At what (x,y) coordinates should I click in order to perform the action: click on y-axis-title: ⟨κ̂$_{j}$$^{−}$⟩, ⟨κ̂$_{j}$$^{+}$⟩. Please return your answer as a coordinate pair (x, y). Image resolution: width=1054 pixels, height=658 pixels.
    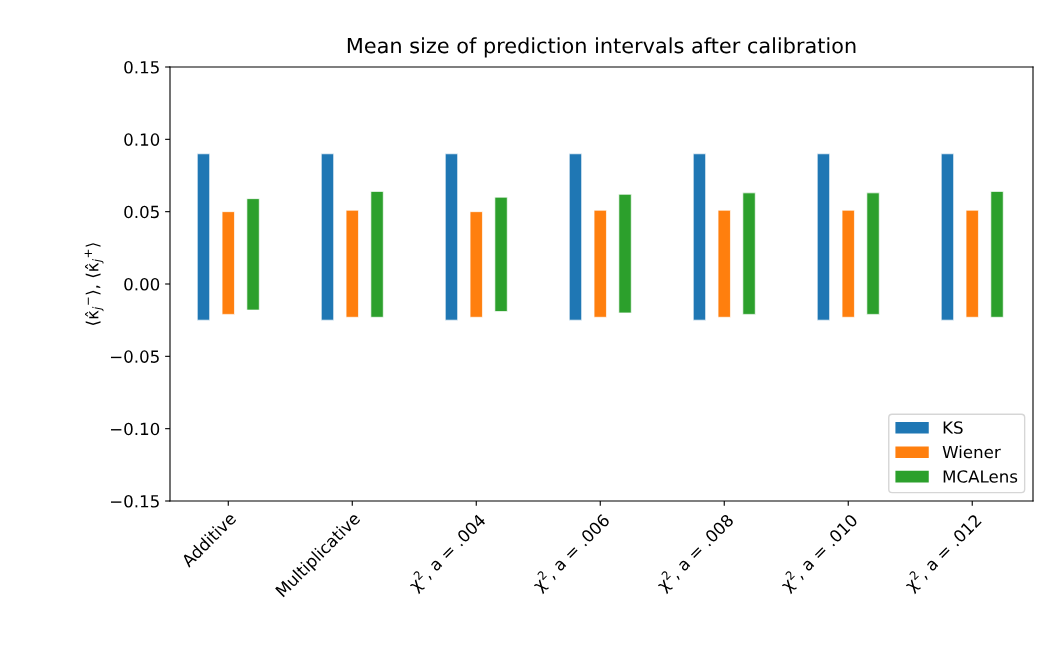
    Looking at the image, I should click on (94, 284).